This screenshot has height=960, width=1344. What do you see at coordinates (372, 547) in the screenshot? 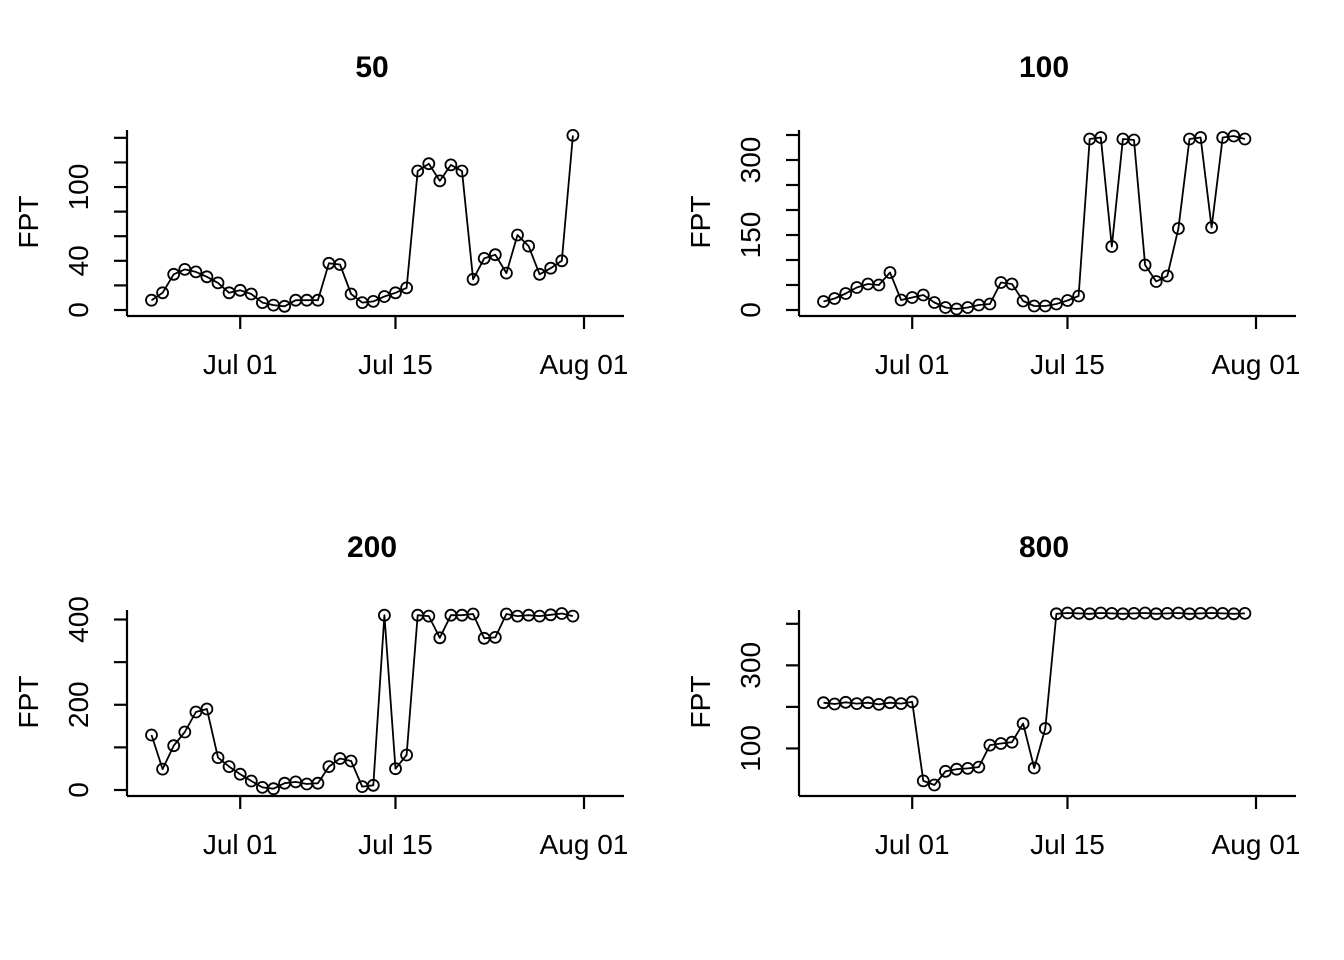
I see `chart-title: 200` at bounding box center [372, 547].